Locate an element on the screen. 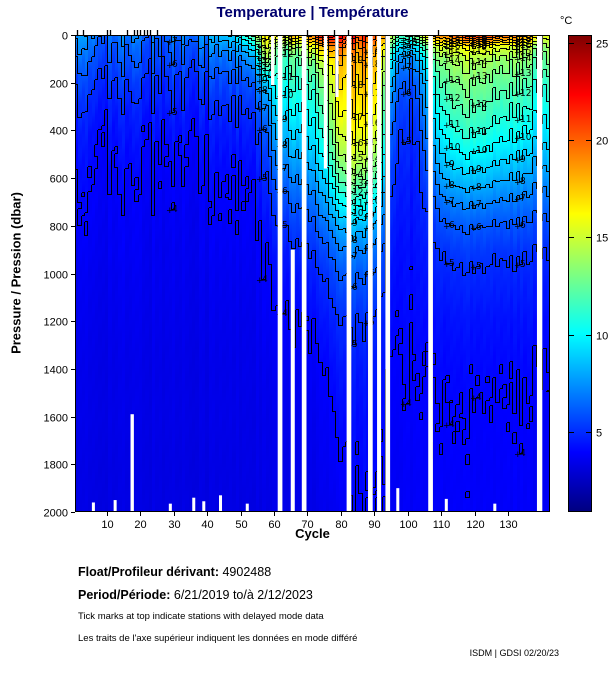 The width and height of the screenshot is (611, 675). period-line: Period/Période: 6/21/2019 to/à 2/12/2023 is located at coordinates (195, 595).